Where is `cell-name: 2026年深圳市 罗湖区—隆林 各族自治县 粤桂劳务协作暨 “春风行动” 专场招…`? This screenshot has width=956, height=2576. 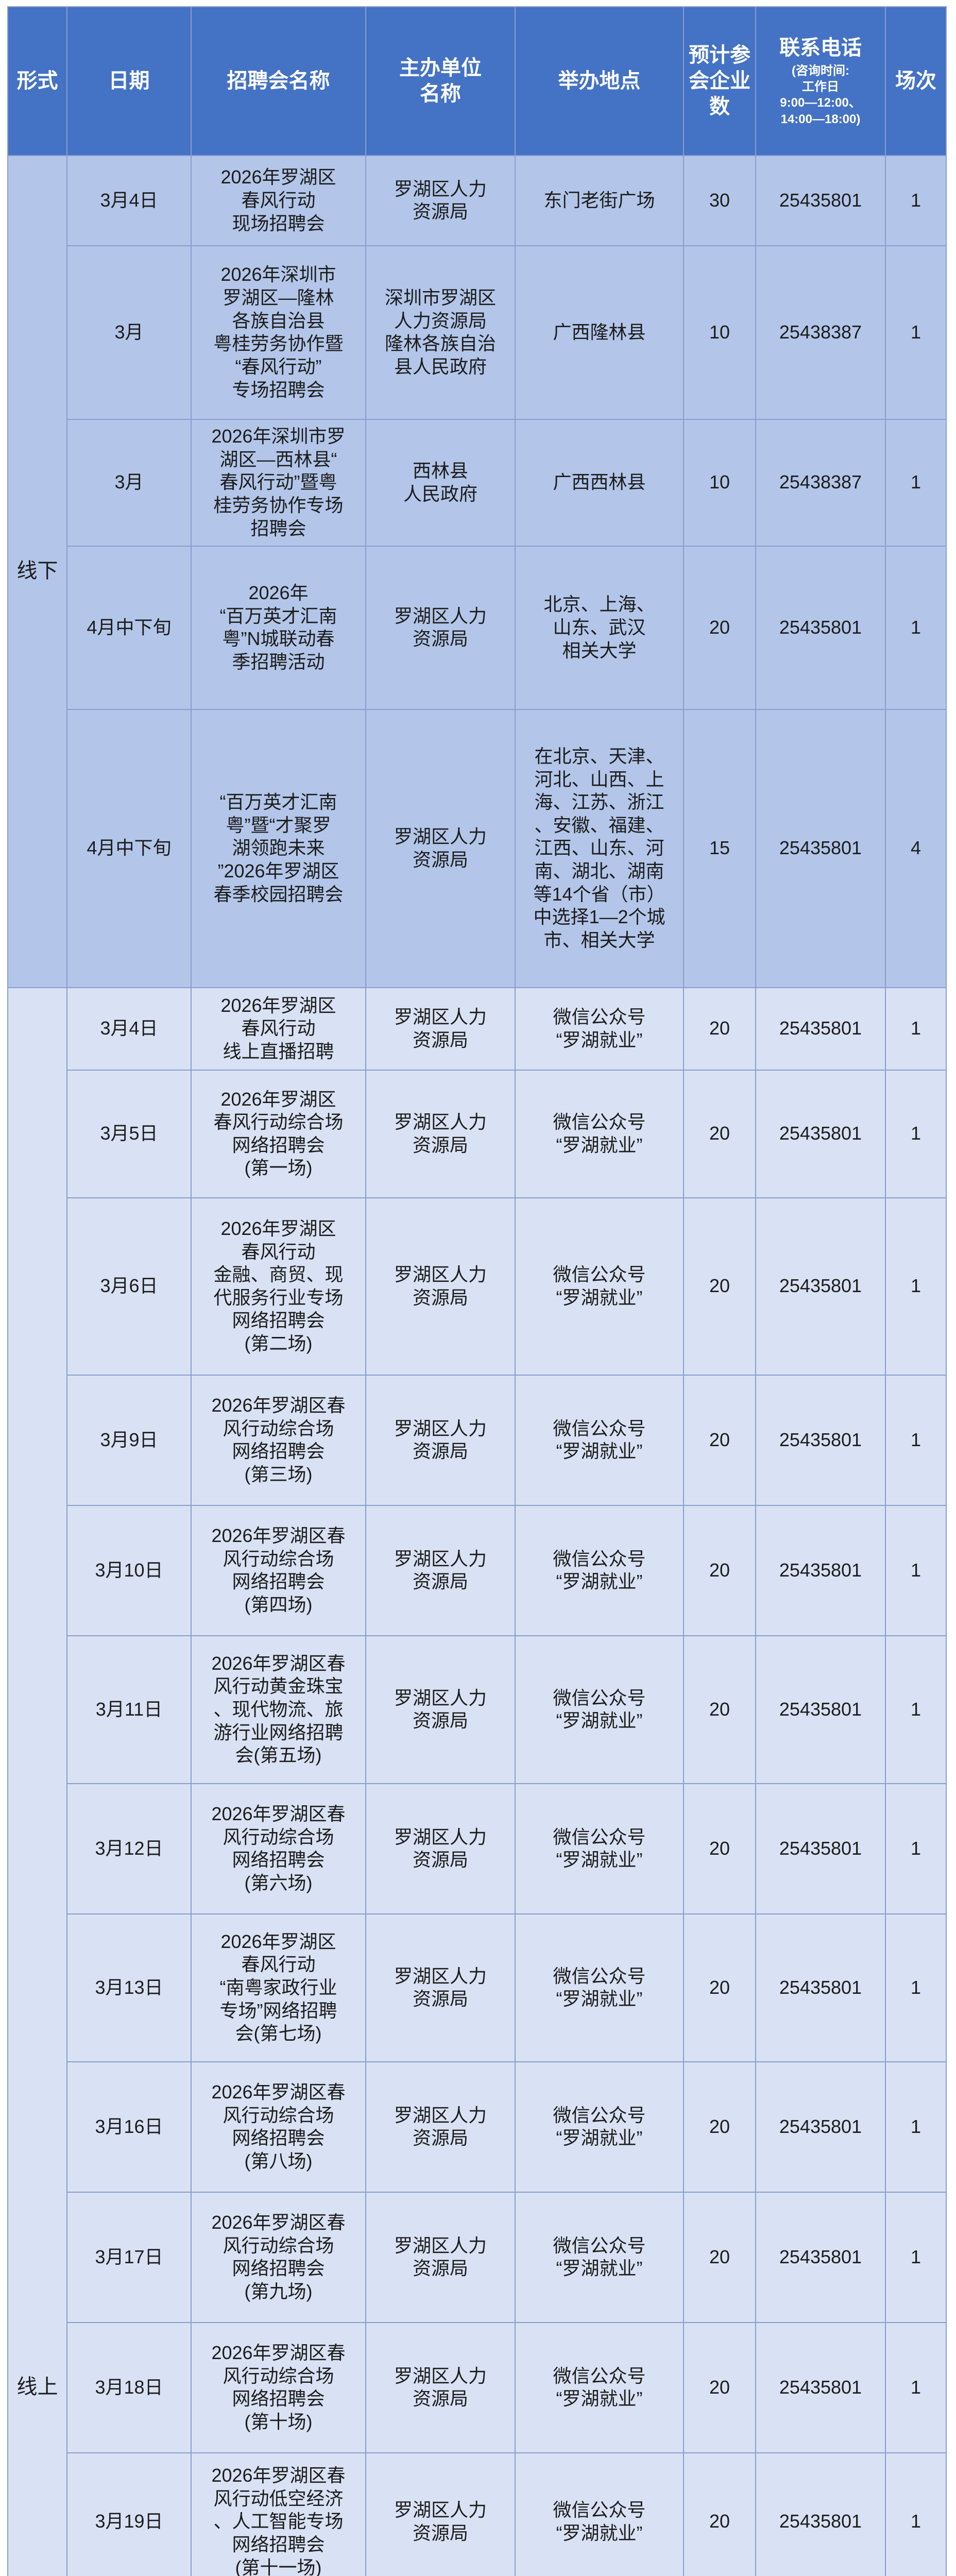 cell-name: 2026年深圳市 罗湖区—隆林 各族自治县 粤桂劳务协作暨 “春风行动” 专场招… is located at coordinates (278, 332).